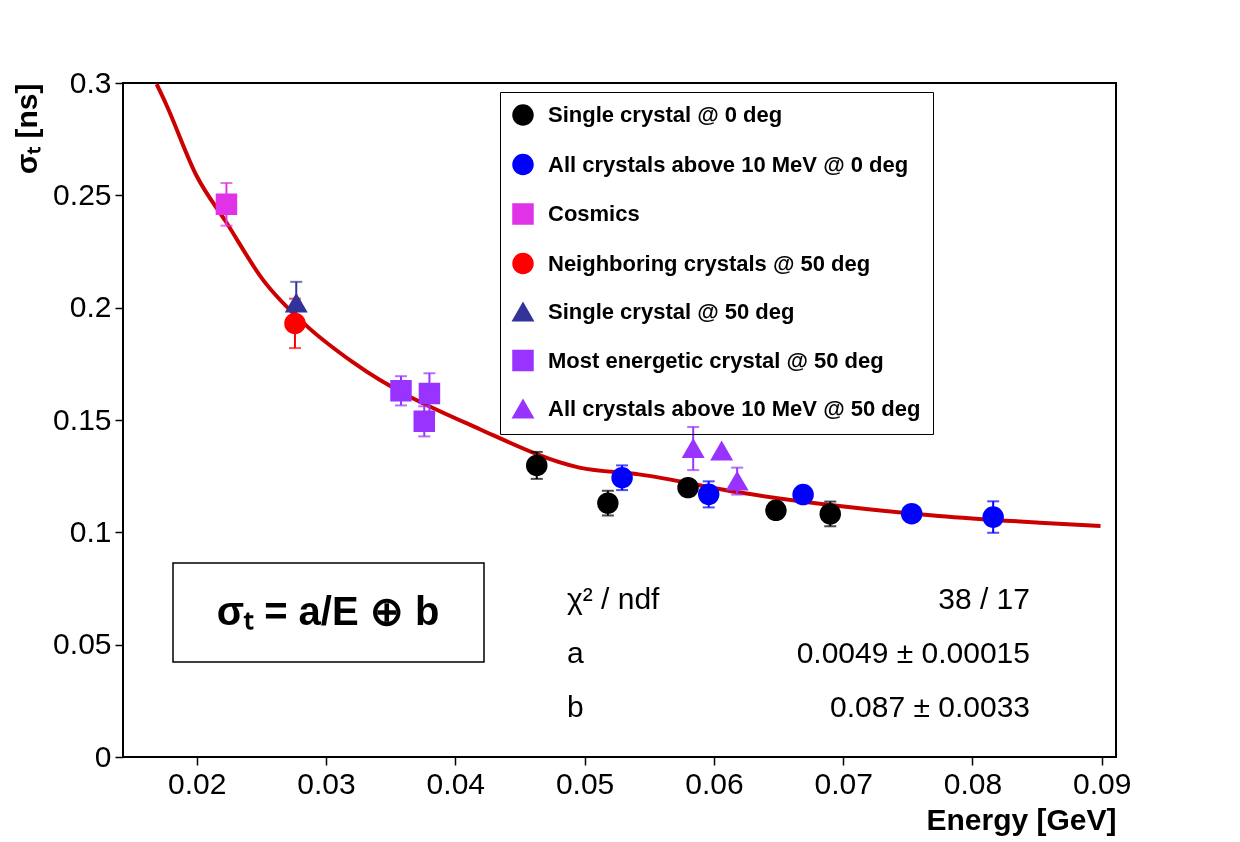 The width and height of the screenshot is (1240, 842). Describe the element at coordinates (455, 783) in the screenshot. I see `x-tick-label: 0.04` at that location.